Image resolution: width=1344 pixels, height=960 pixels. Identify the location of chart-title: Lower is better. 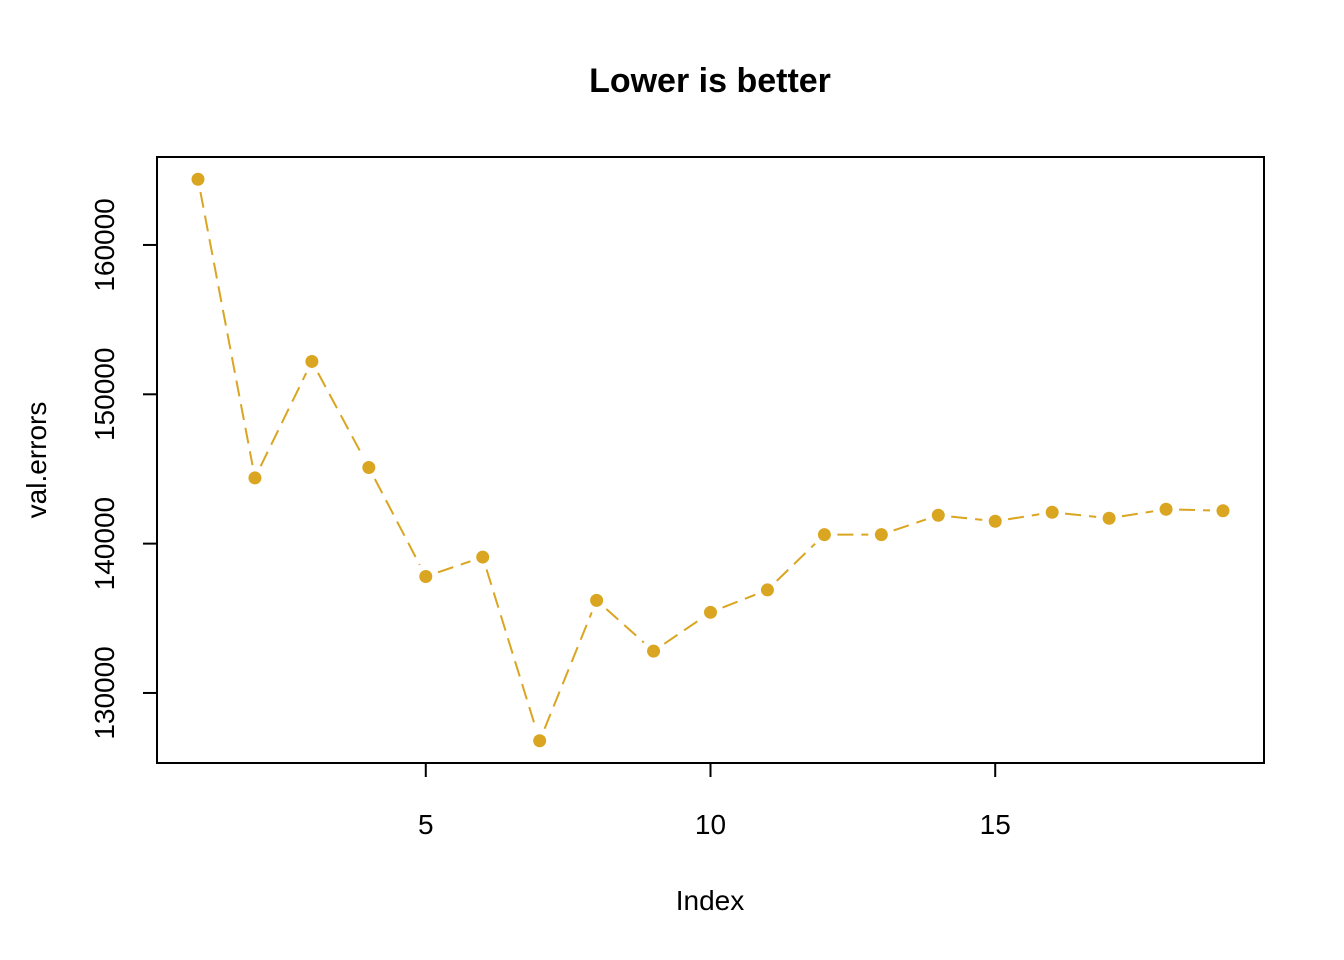
(710, 81).